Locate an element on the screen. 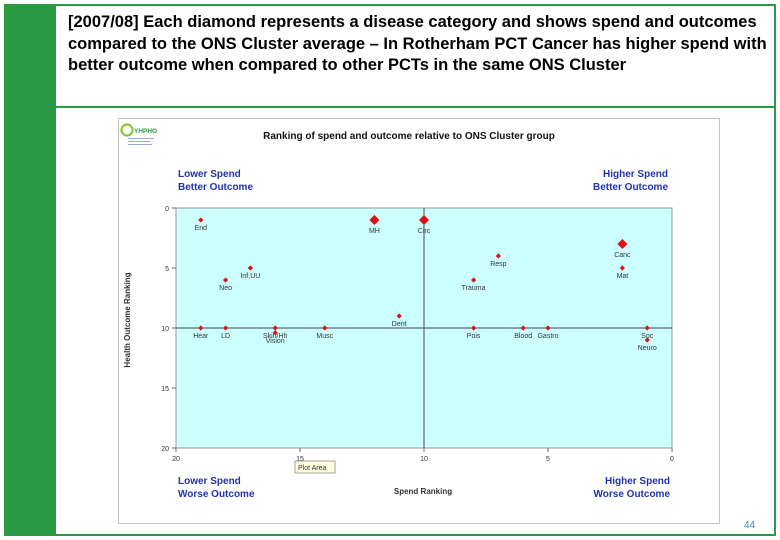 The image size is (780, 540). yhpho-logo-icon: YHPHO is located at coordinates (138, 134).